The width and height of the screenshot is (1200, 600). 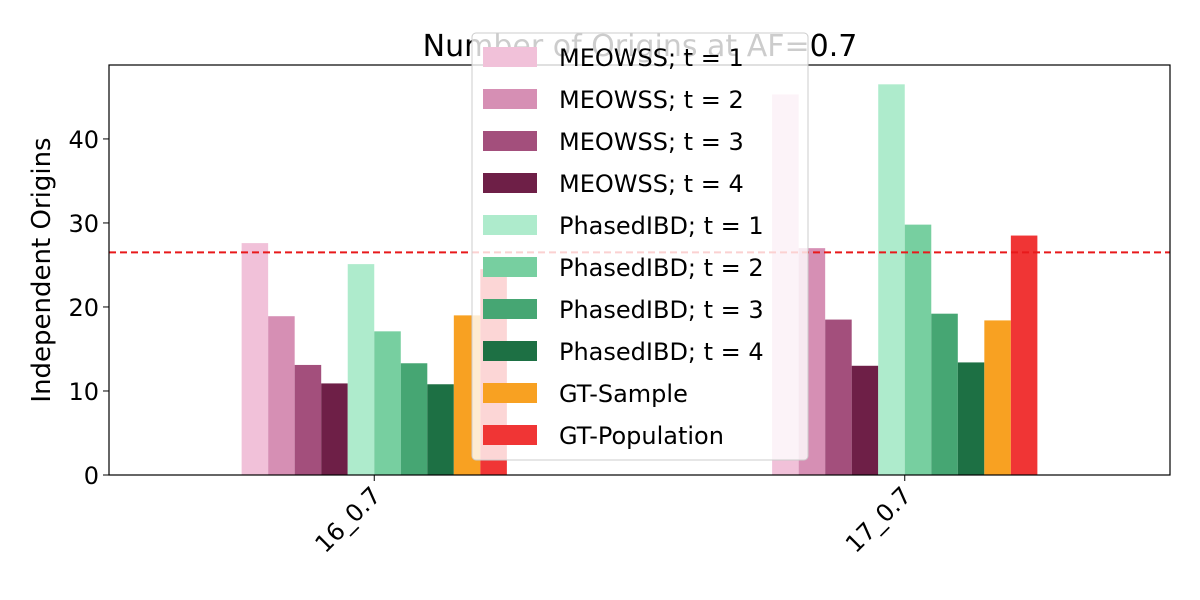 I want to click on y-tick-label: 0, so click(x=91, y=476).